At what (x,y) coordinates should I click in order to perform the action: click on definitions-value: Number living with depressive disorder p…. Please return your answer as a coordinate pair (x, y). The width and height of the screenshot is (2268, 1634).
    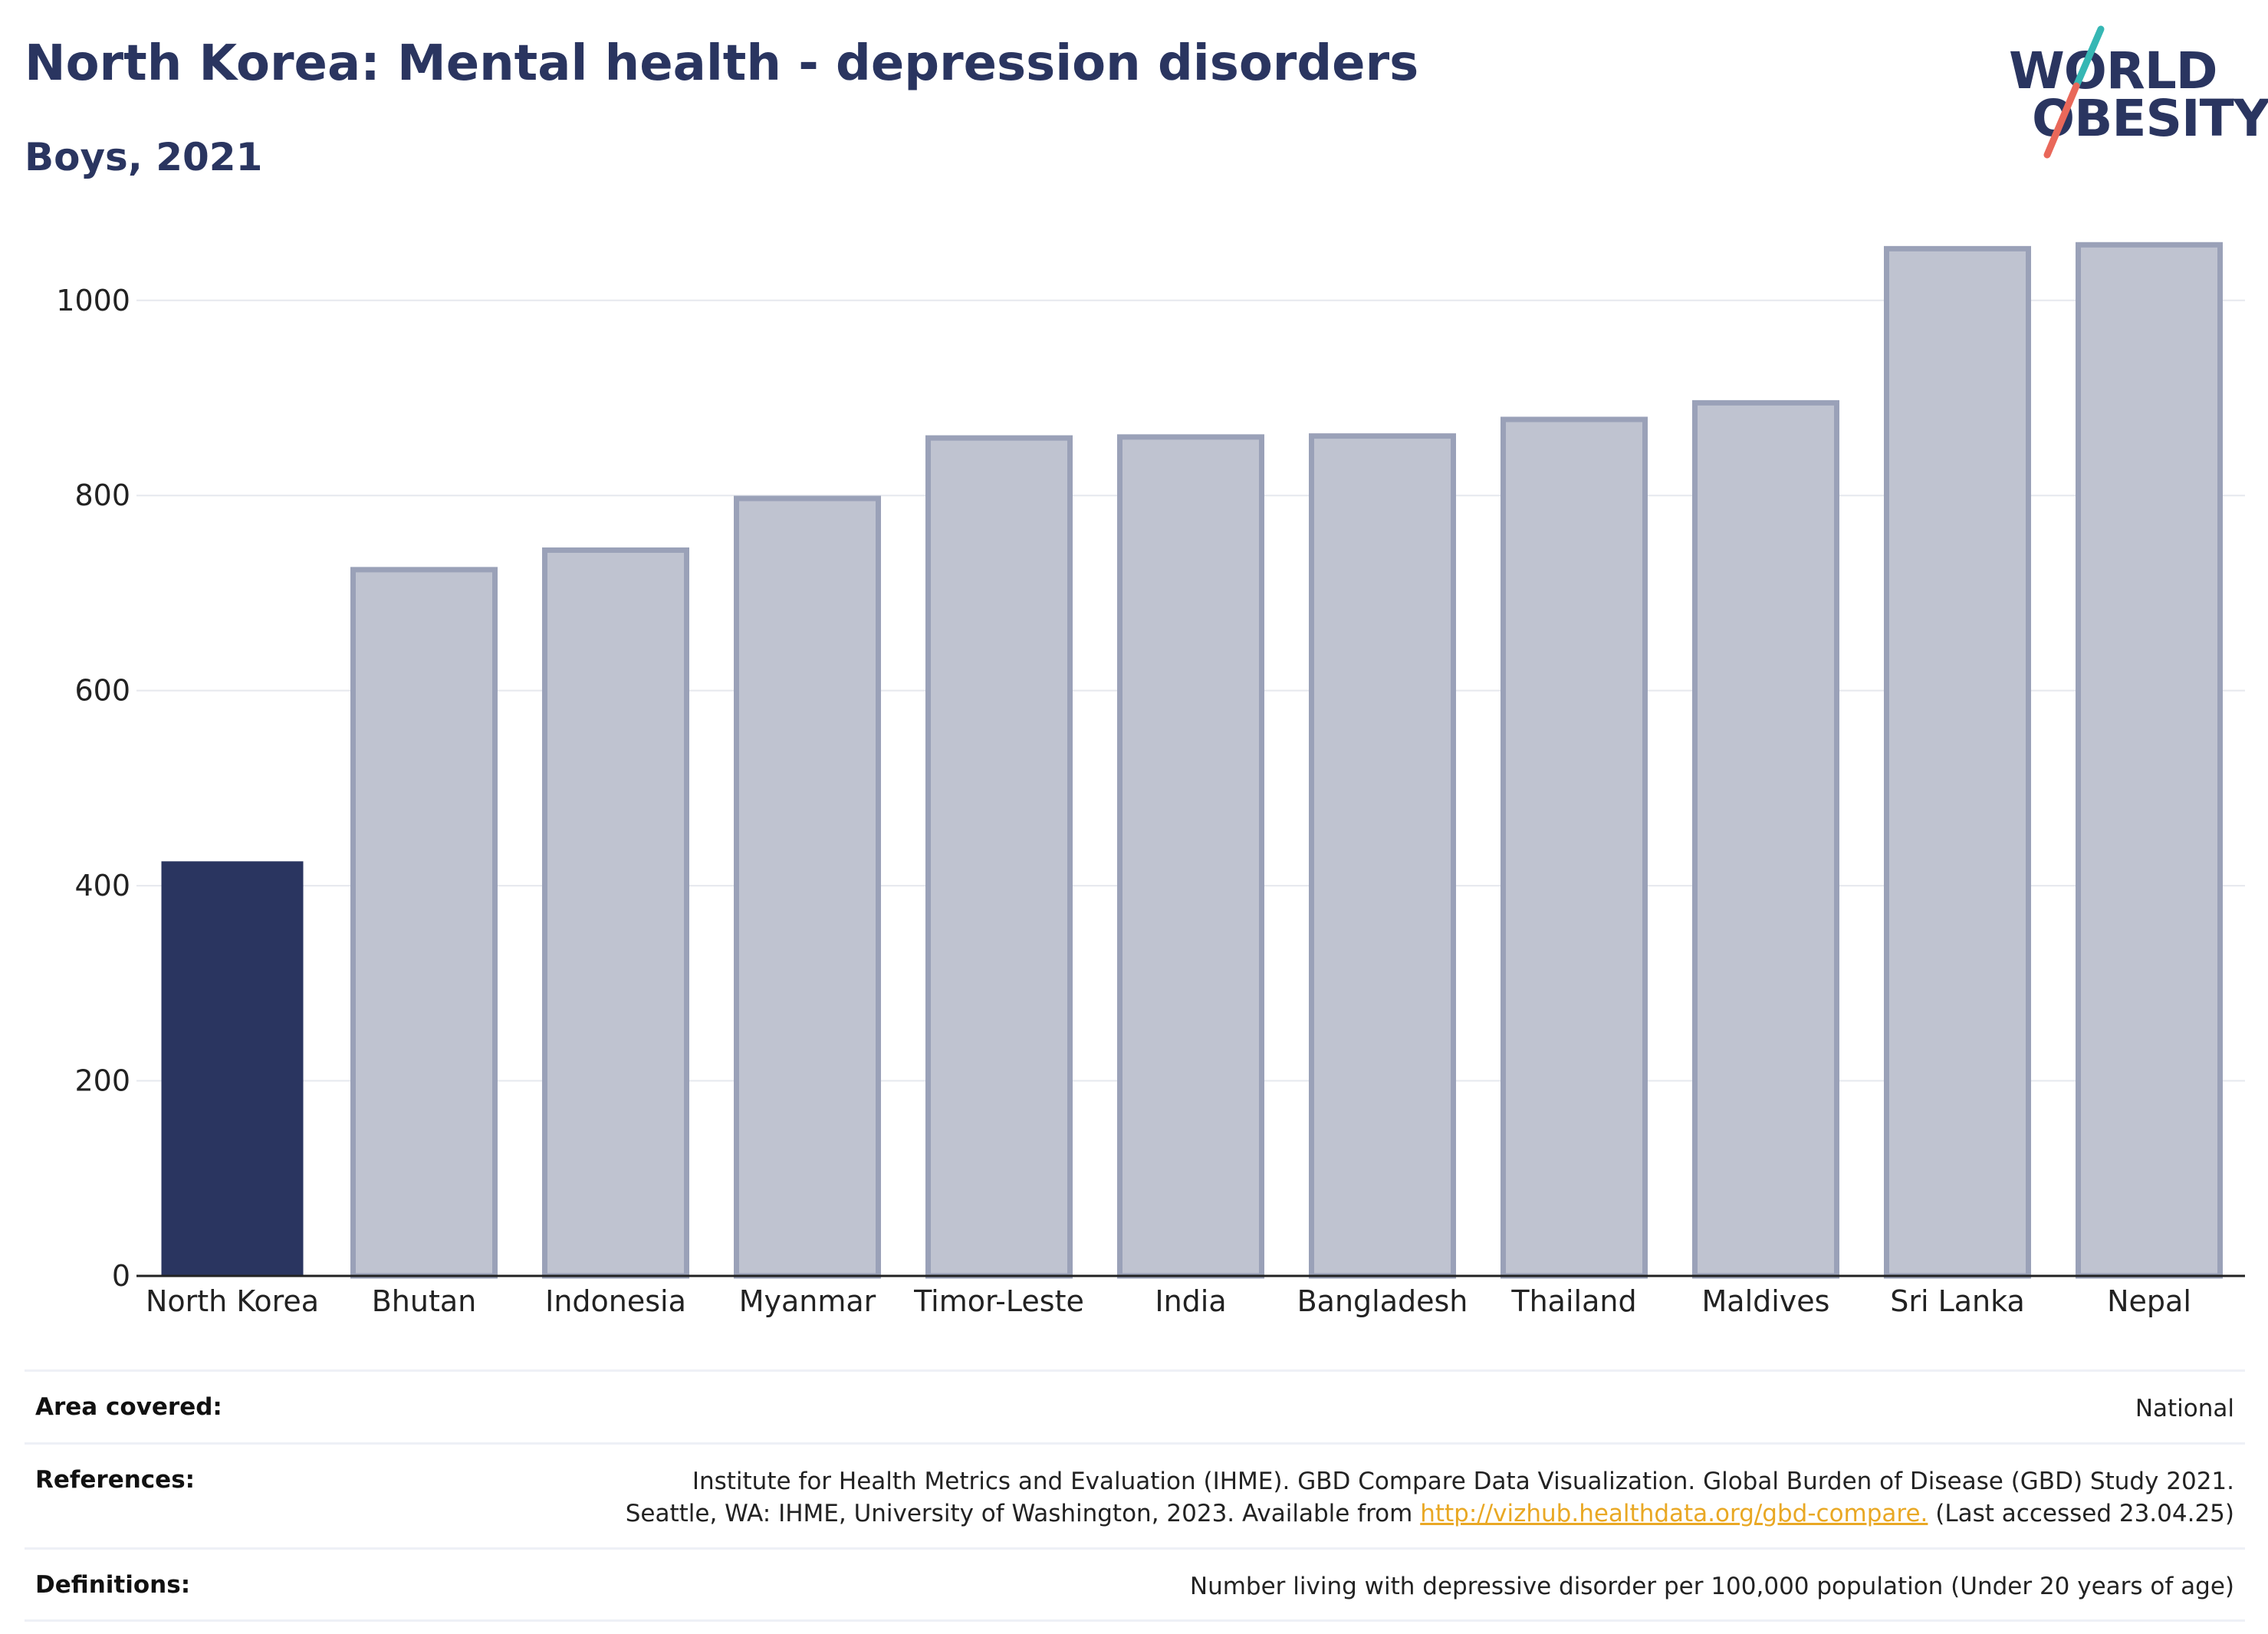
    Looking at the image, I should click on (1711, 1586).